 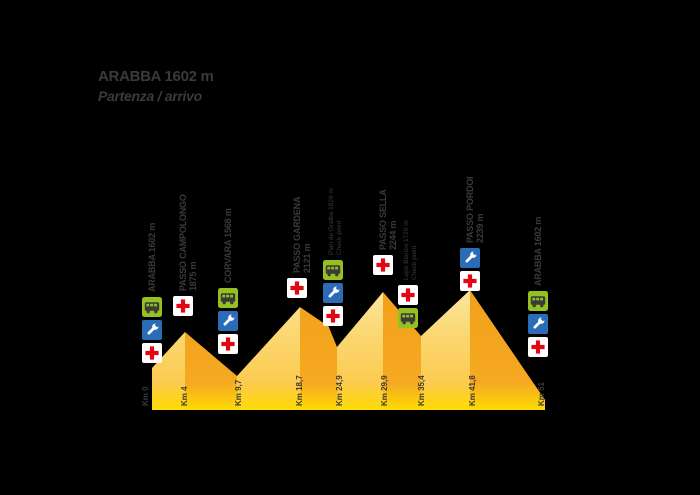 I want to click on marker-label-line: PASSO SELLA, so click(x=383, y=219).